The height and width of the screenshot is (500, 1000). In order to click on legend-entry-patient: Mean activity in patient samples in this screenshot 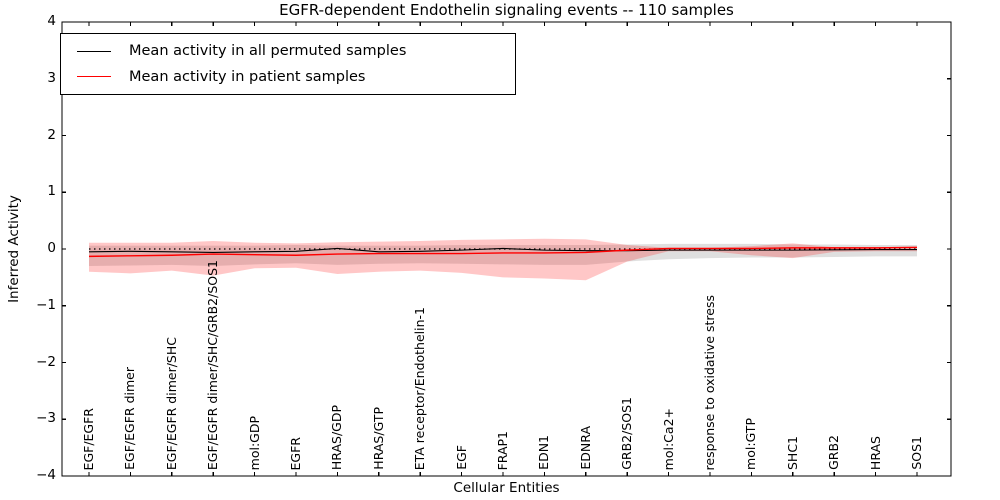, I will do `click(288, 77)`.